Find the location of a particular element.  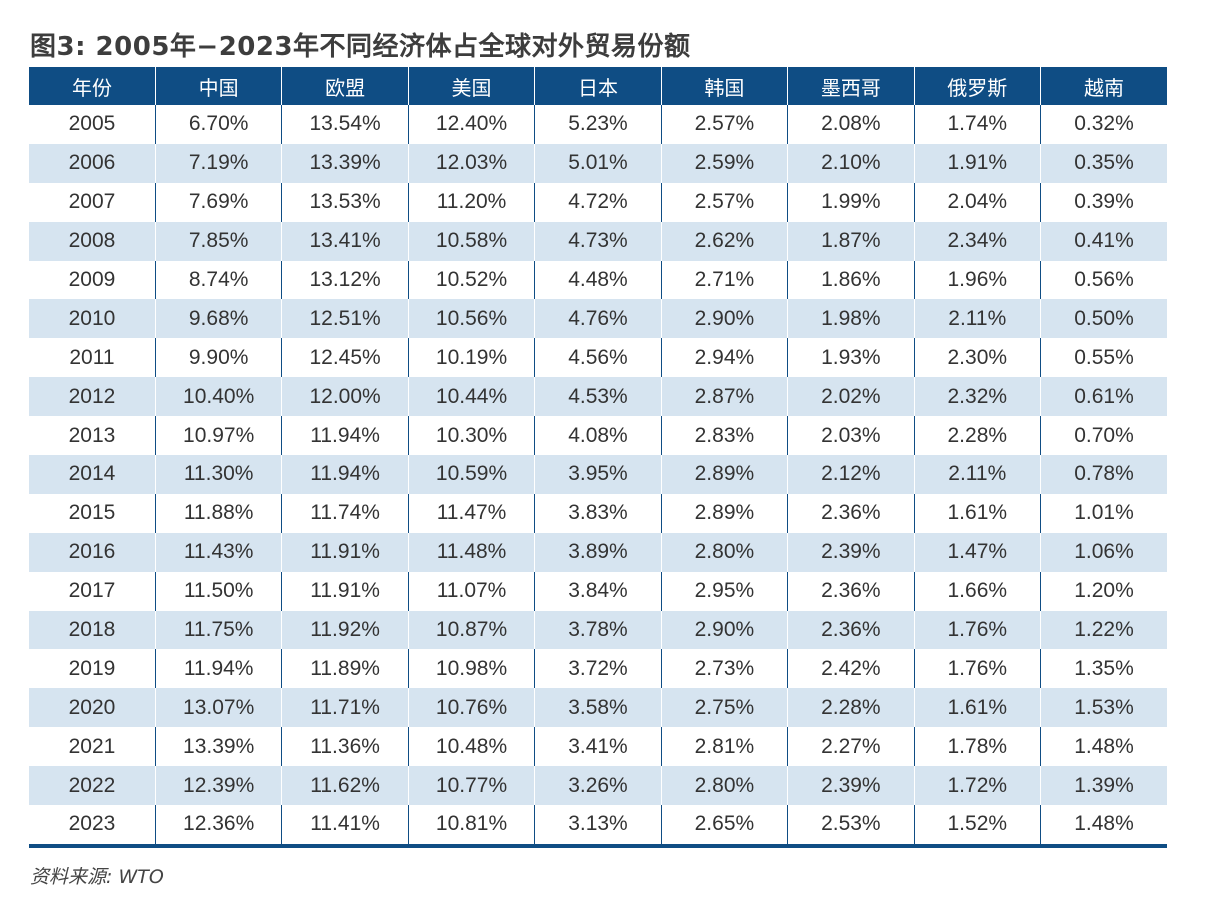

header-row: 年份 中国 欧盟 美国 日本 韩国 墨西哥 俄罗斯 越南 is located at coordinates (598, 86).